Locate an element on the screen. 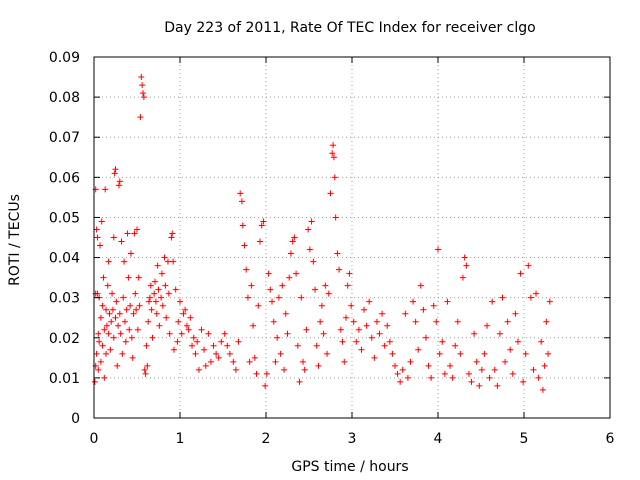 Image resolution: width=640 pixels, height=480 pixels. y-tick-label: 0.08 is located at coordinates (64, 98).